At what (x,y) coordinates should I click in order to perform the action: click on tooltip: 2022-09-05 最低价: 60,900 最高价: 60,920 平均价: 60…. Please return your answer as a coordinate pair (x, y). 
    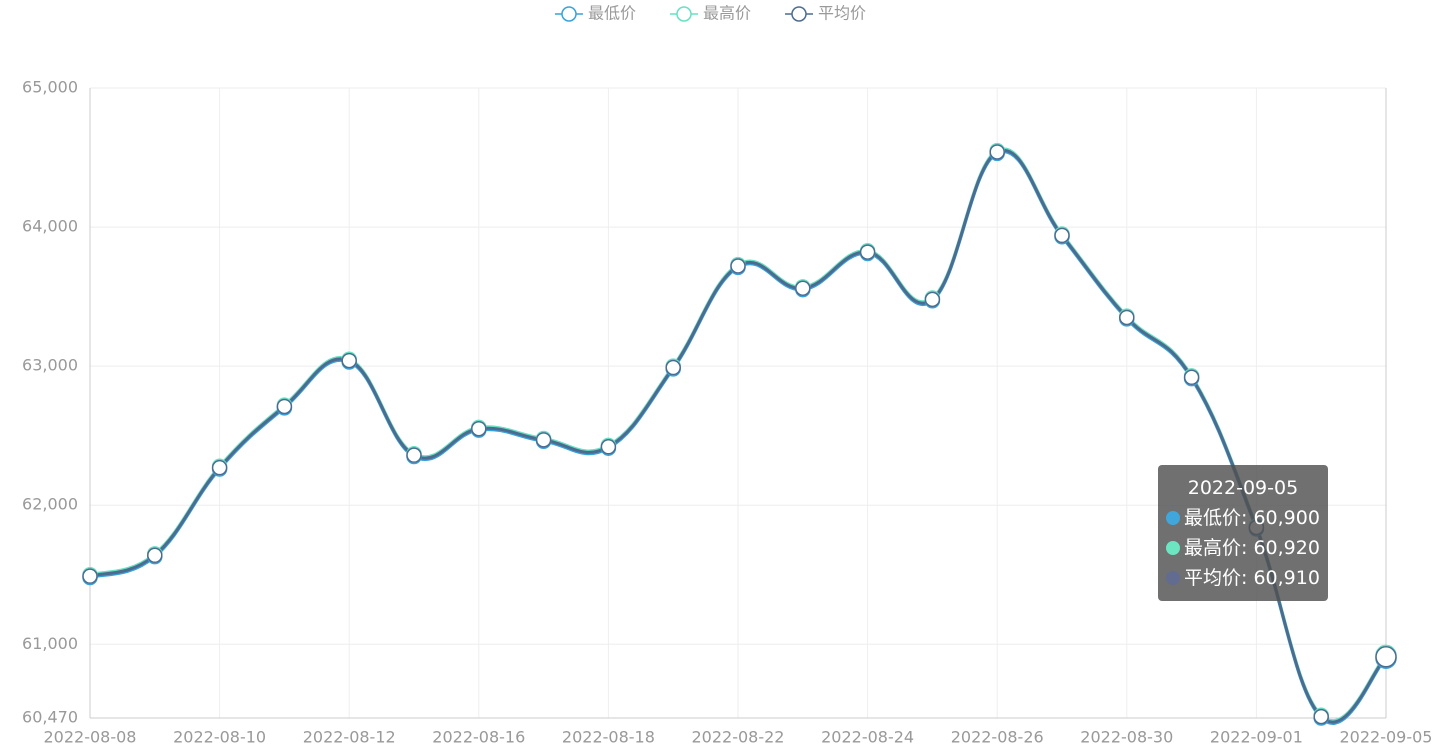
    Looking at the image, I should click on (1243, 533).